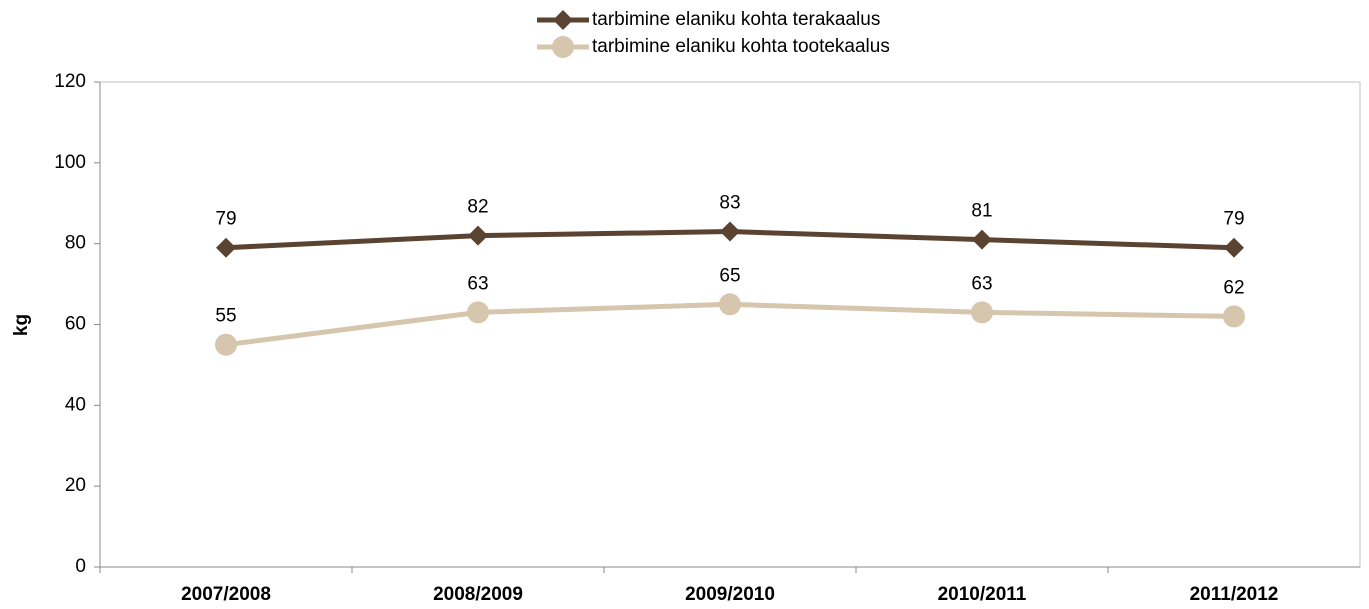  What do you see at coordinates (21, 325) in the screenshot?
I see `y-axis-title: kg` at bounding box center [21, 325].